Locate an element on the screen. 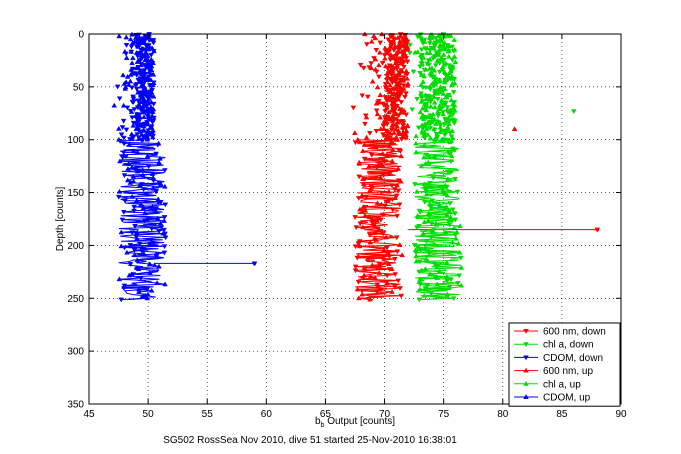  x-tick-label: 50 is located at coordinates (149, 414).